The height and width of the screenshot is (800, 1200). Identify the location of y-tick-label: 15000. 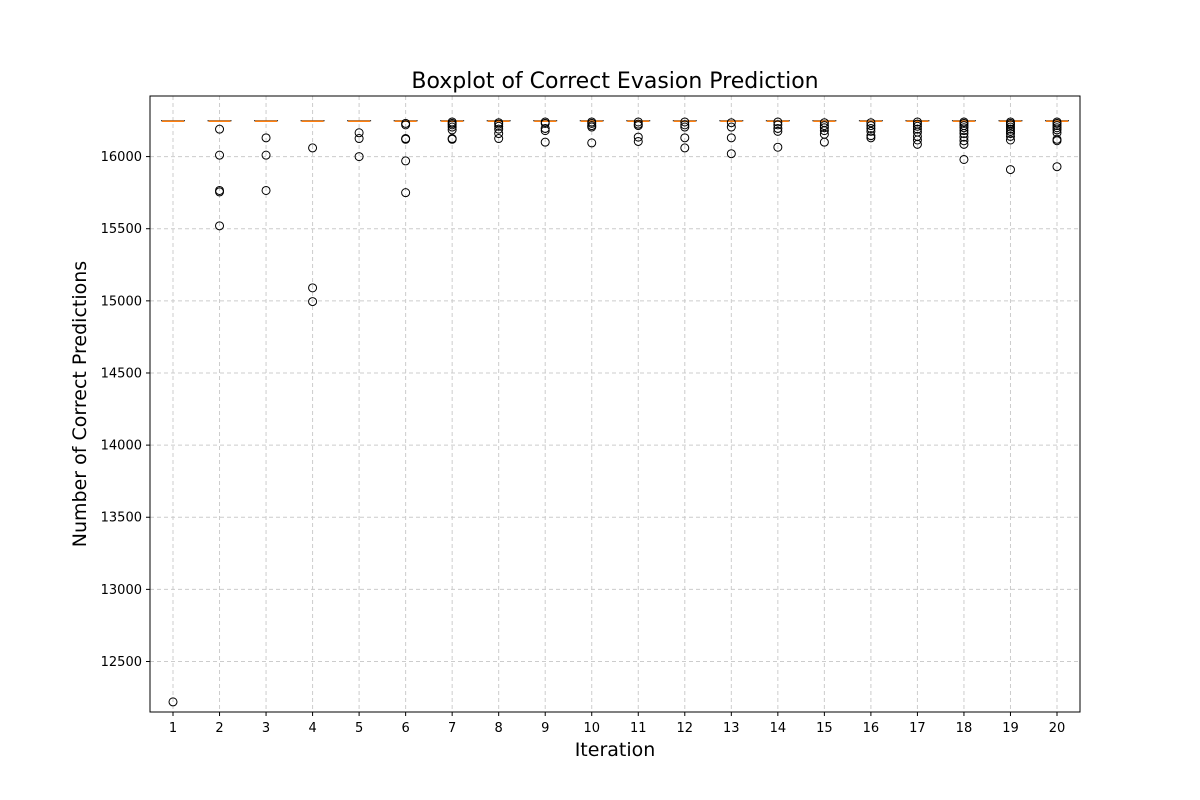
(121, 301).